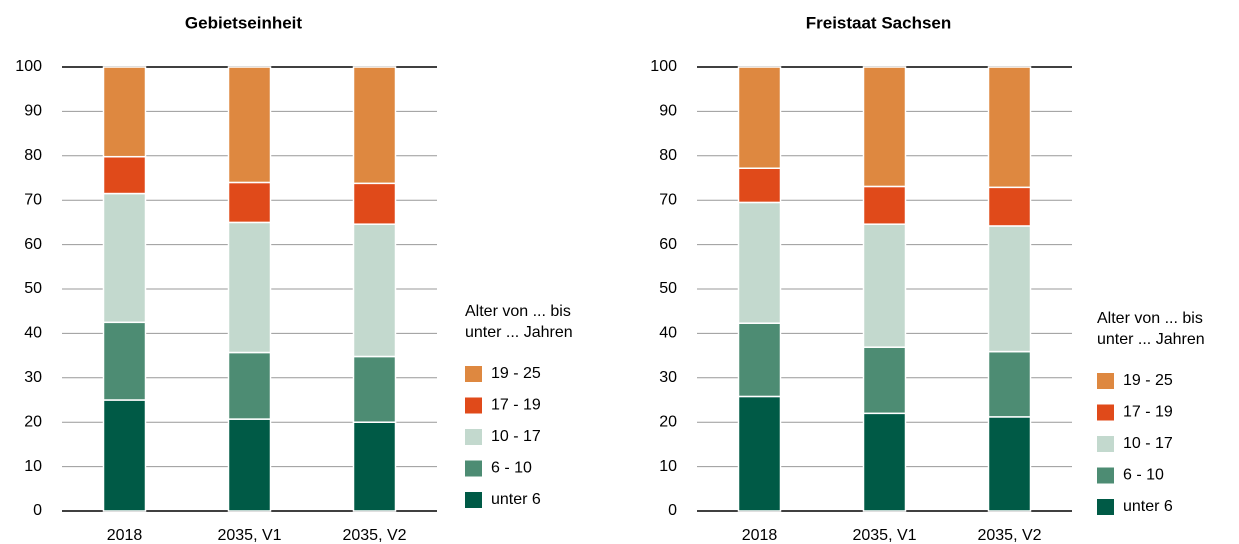 The image size is (1239, 544). I want to click on chart-title: Gebietseinheit, so click(243, 22).